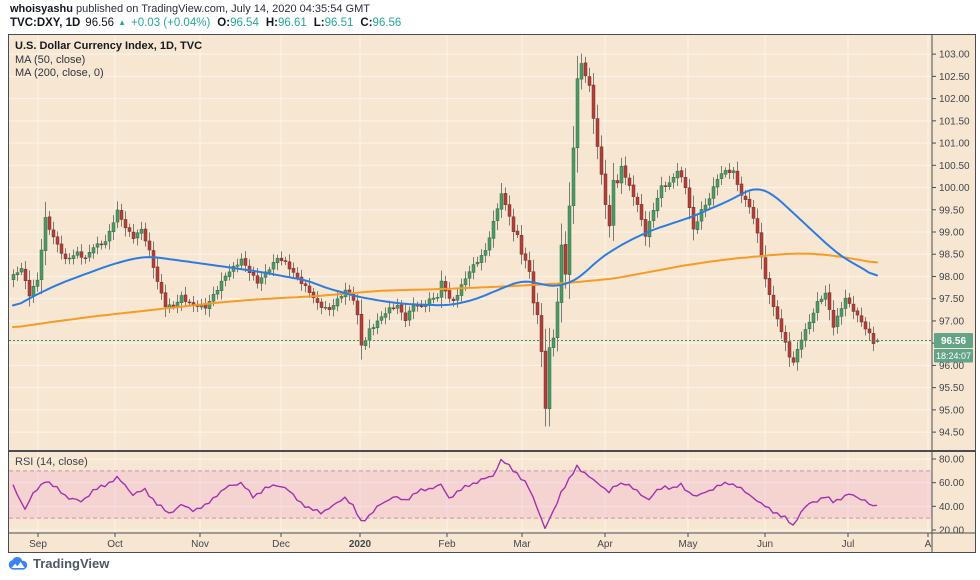 The width and height of the screenshot is (980, 580). Describe the element at coordinates (928, 544) in the screenshot. I see `time-tick-label: A` at that location.